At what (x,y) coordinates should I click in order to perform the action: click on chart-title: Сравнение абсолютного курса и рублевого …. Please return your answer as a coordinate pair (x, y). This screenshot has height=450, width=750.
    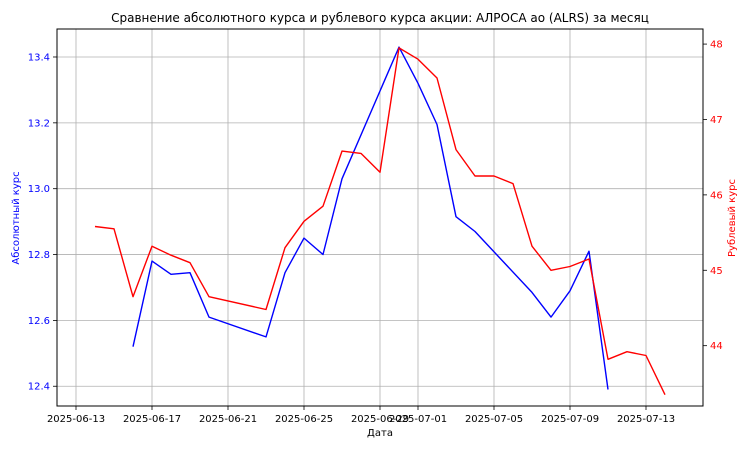
    Looking at the image, I should click on (380, 18).